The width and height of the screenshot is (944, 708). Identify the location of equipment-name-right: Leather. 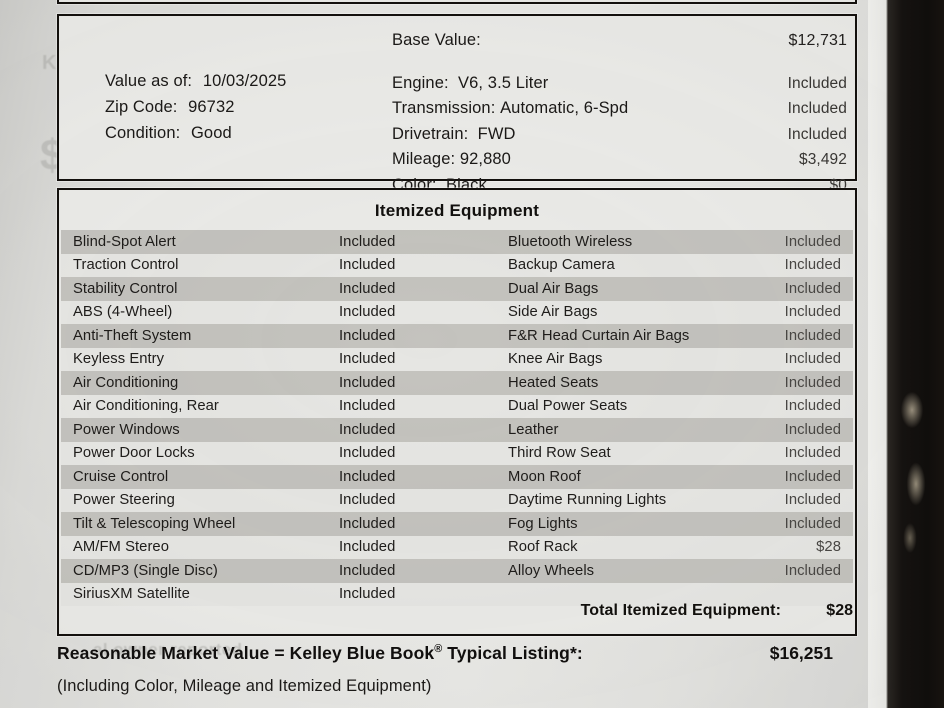
(533, 429).